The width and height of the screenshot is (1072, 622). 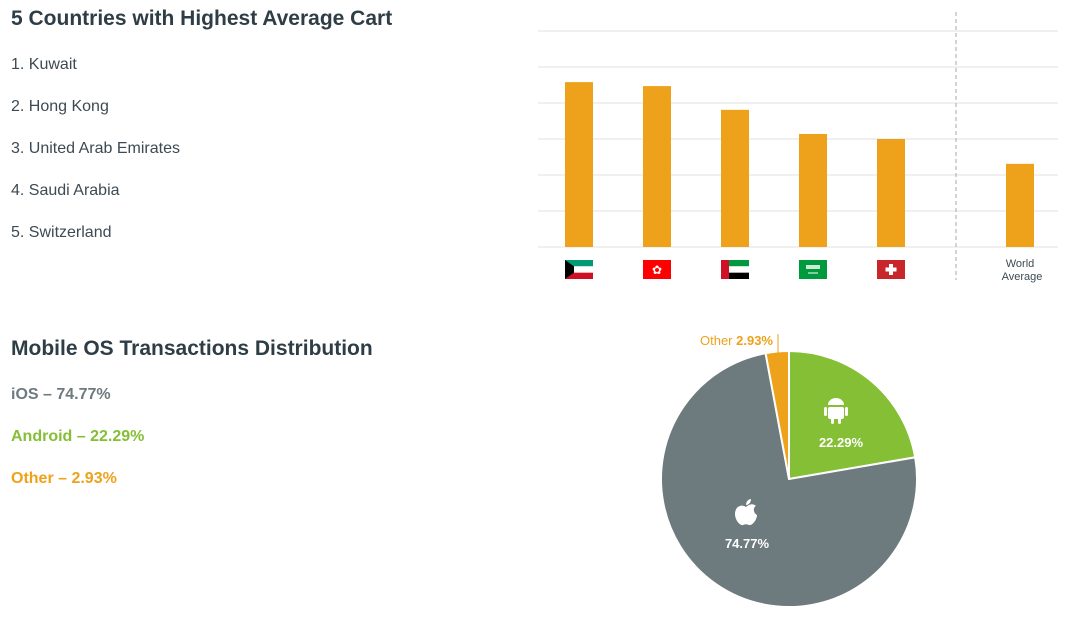 What do you see at coordinates (841, 442) in the screenshot?
I see `android-percent-label: 22.29%` at bounding box center [841, 442].